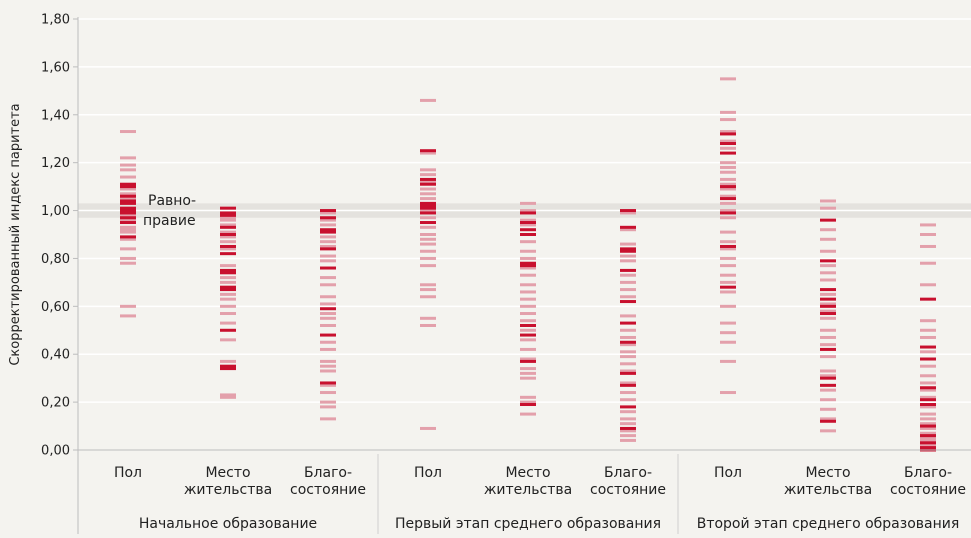  I want to click on category-label-line1: Пол, so click(428, 473).